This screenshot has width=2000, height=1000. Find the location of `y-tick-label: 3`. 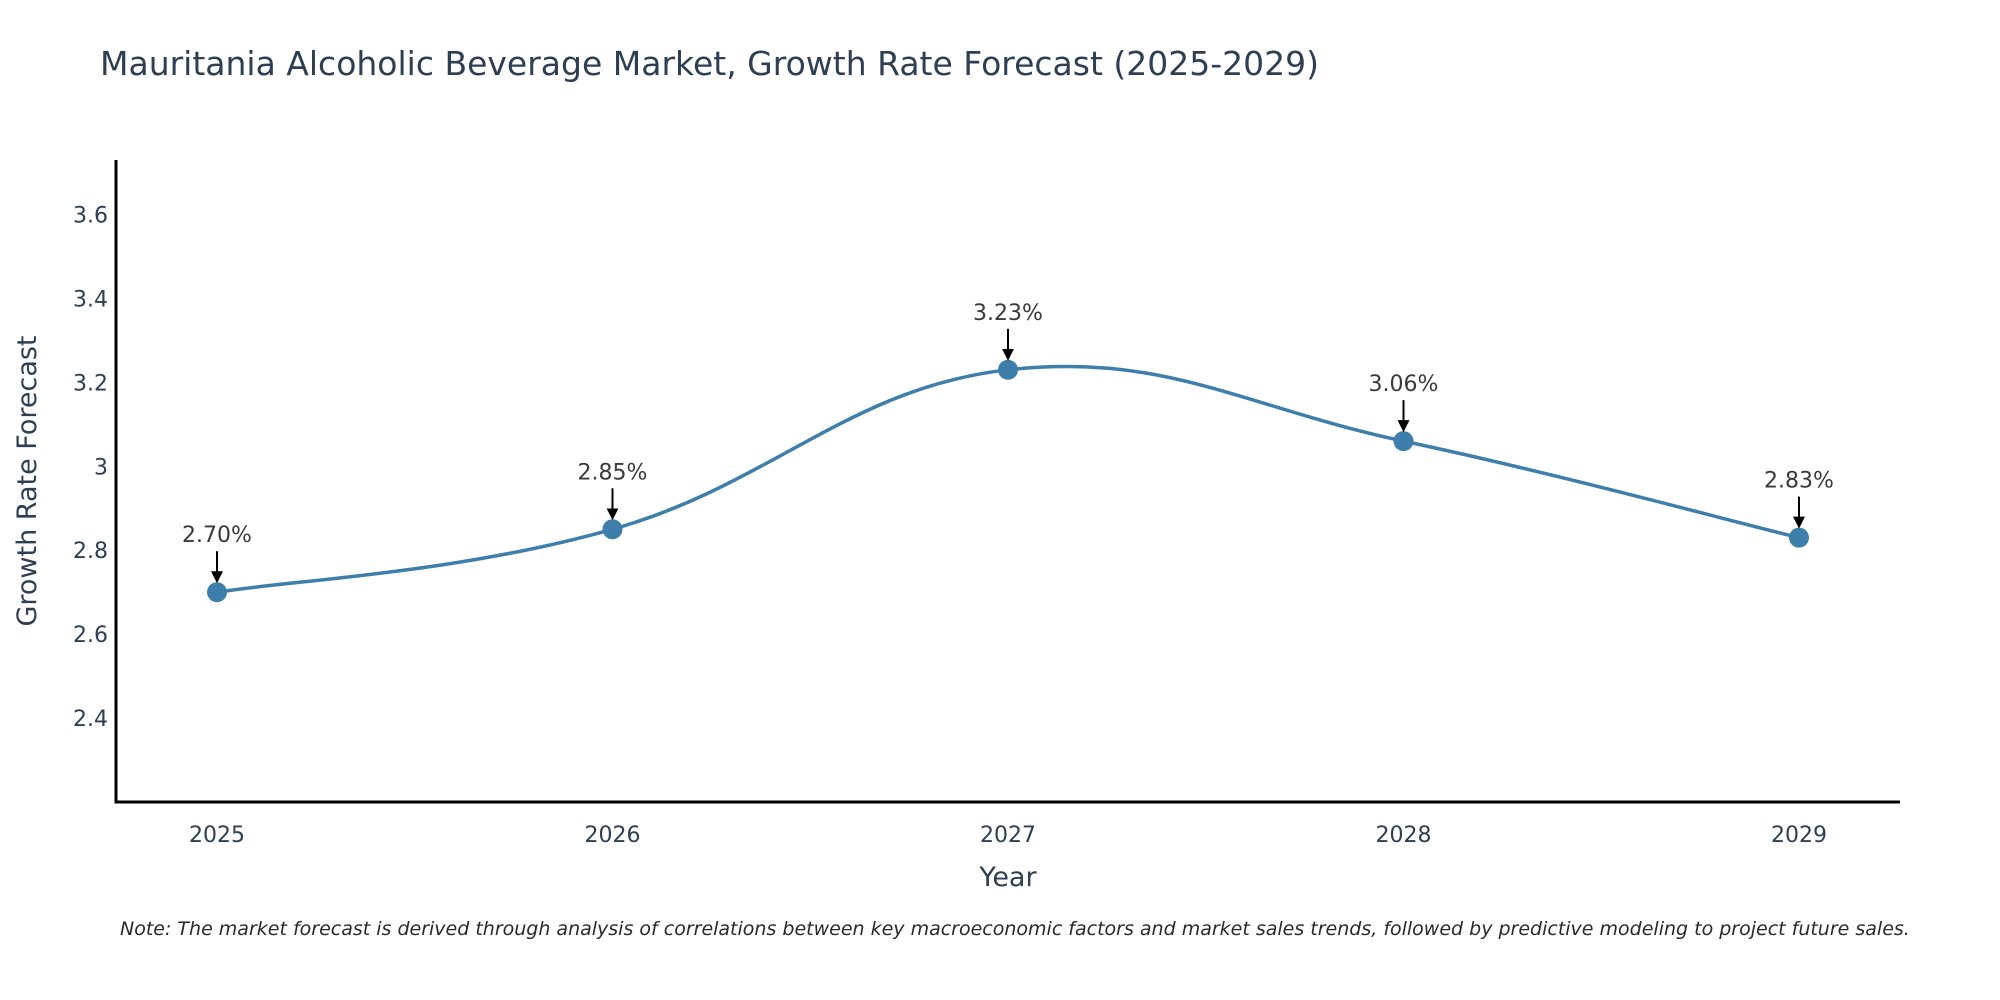

y-tick-label: 3 is located at coordinates (101, 467).